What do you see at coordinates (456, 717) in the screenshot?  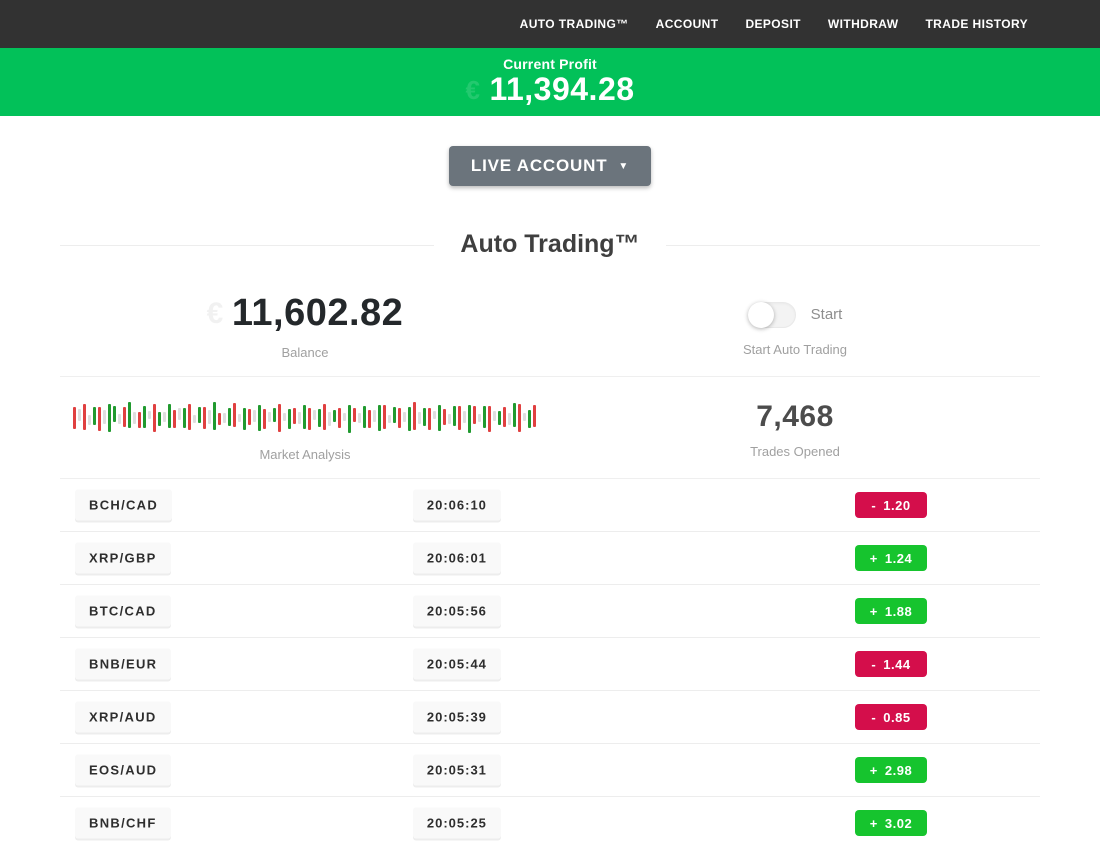 I see `trade-time: 20:05:39` at bounding box center [456, 717].